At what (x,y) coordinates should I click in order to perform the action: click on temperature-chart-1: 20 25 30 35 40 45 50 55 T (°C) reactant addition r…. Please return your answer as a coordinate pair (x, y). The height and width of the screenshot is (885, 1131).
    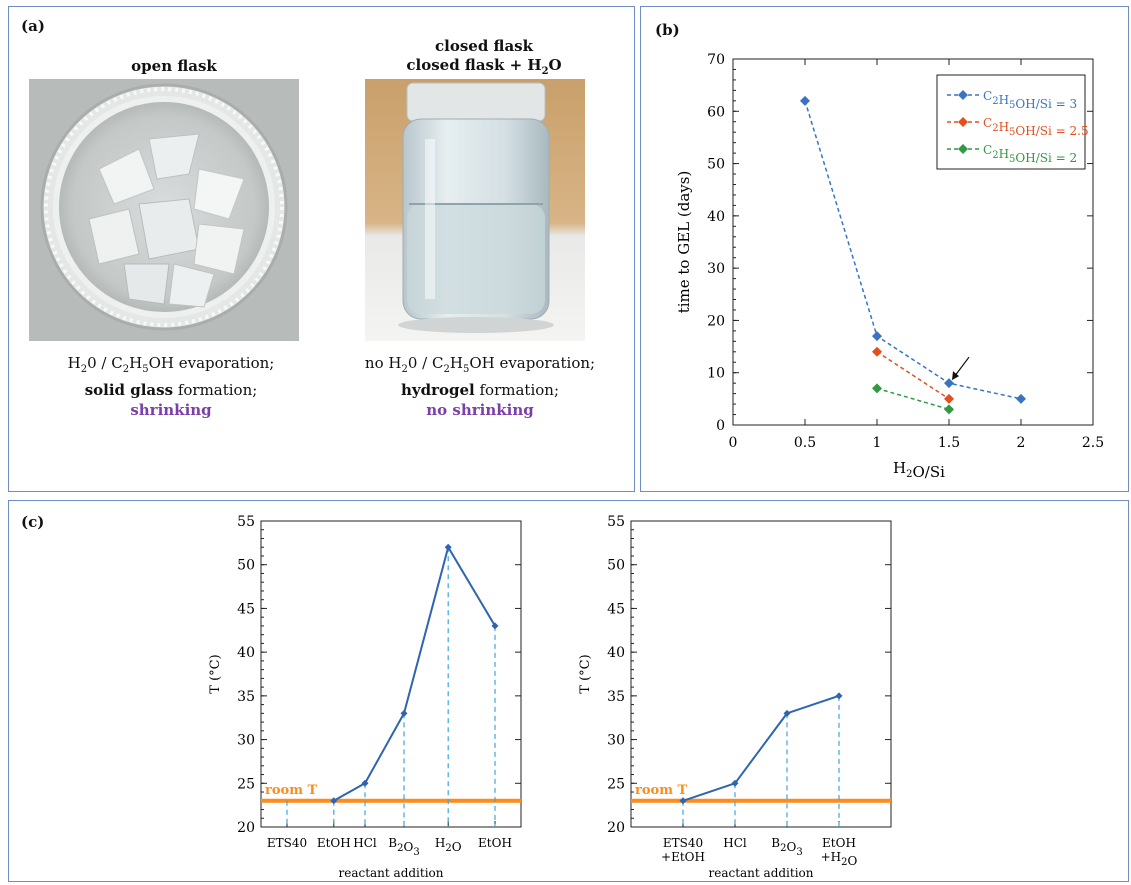
    Looking at the image, I should click on (365, 697).